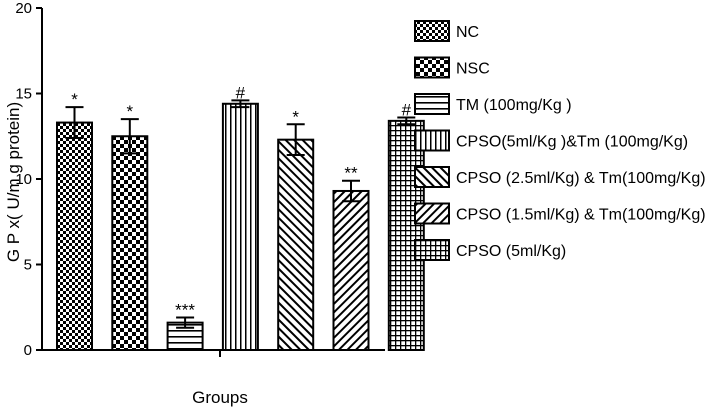  I want to click on legend-label: TM (100mg/Kg ), so click(514, 105).